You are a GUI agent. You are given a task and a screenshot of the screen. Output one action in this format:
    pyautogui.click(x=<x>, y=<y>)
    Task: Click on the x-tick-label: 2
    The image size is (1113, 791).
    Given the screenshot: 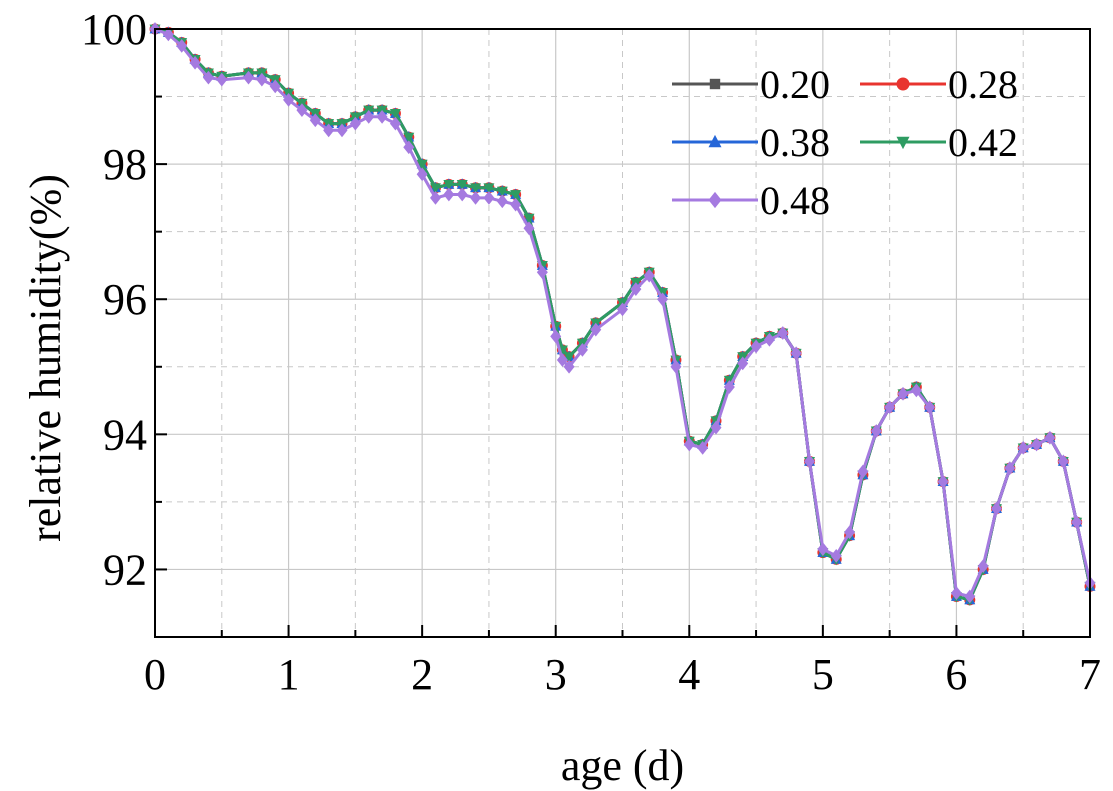 What is the action you would take?
    pyautogui.click(x=422, y=674)
    